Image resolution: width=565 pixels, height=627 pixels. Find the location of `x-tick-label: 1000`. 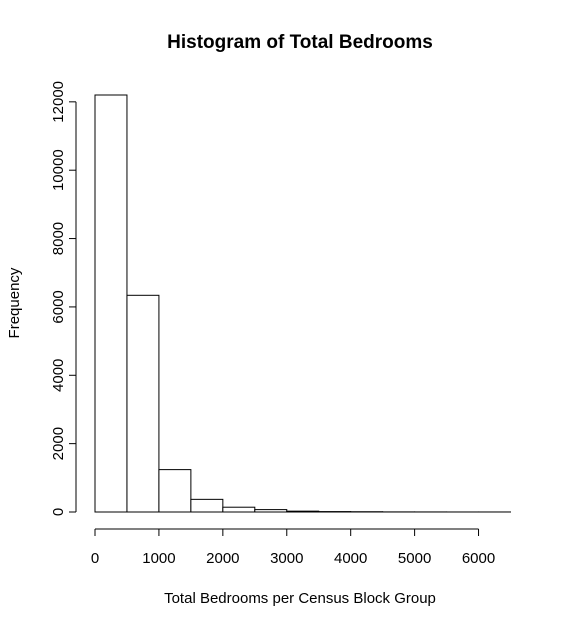

x-tick-label: 1000 is located at coordinates (158, 558).